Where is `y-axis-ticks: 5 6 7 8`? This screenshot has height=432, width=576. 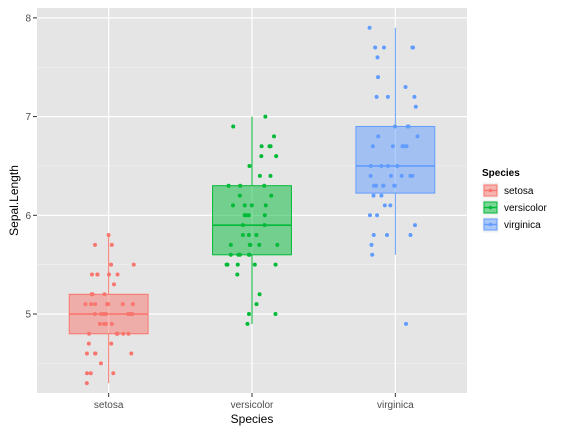 y-axis-ticks: 5 6 7 8 is located at coordinates (31, 167).